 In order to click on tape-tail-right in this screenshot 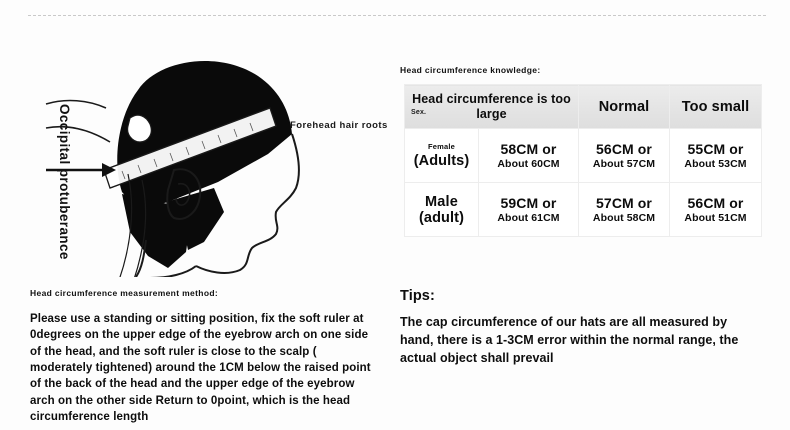, I will do `click(140, 228)`.